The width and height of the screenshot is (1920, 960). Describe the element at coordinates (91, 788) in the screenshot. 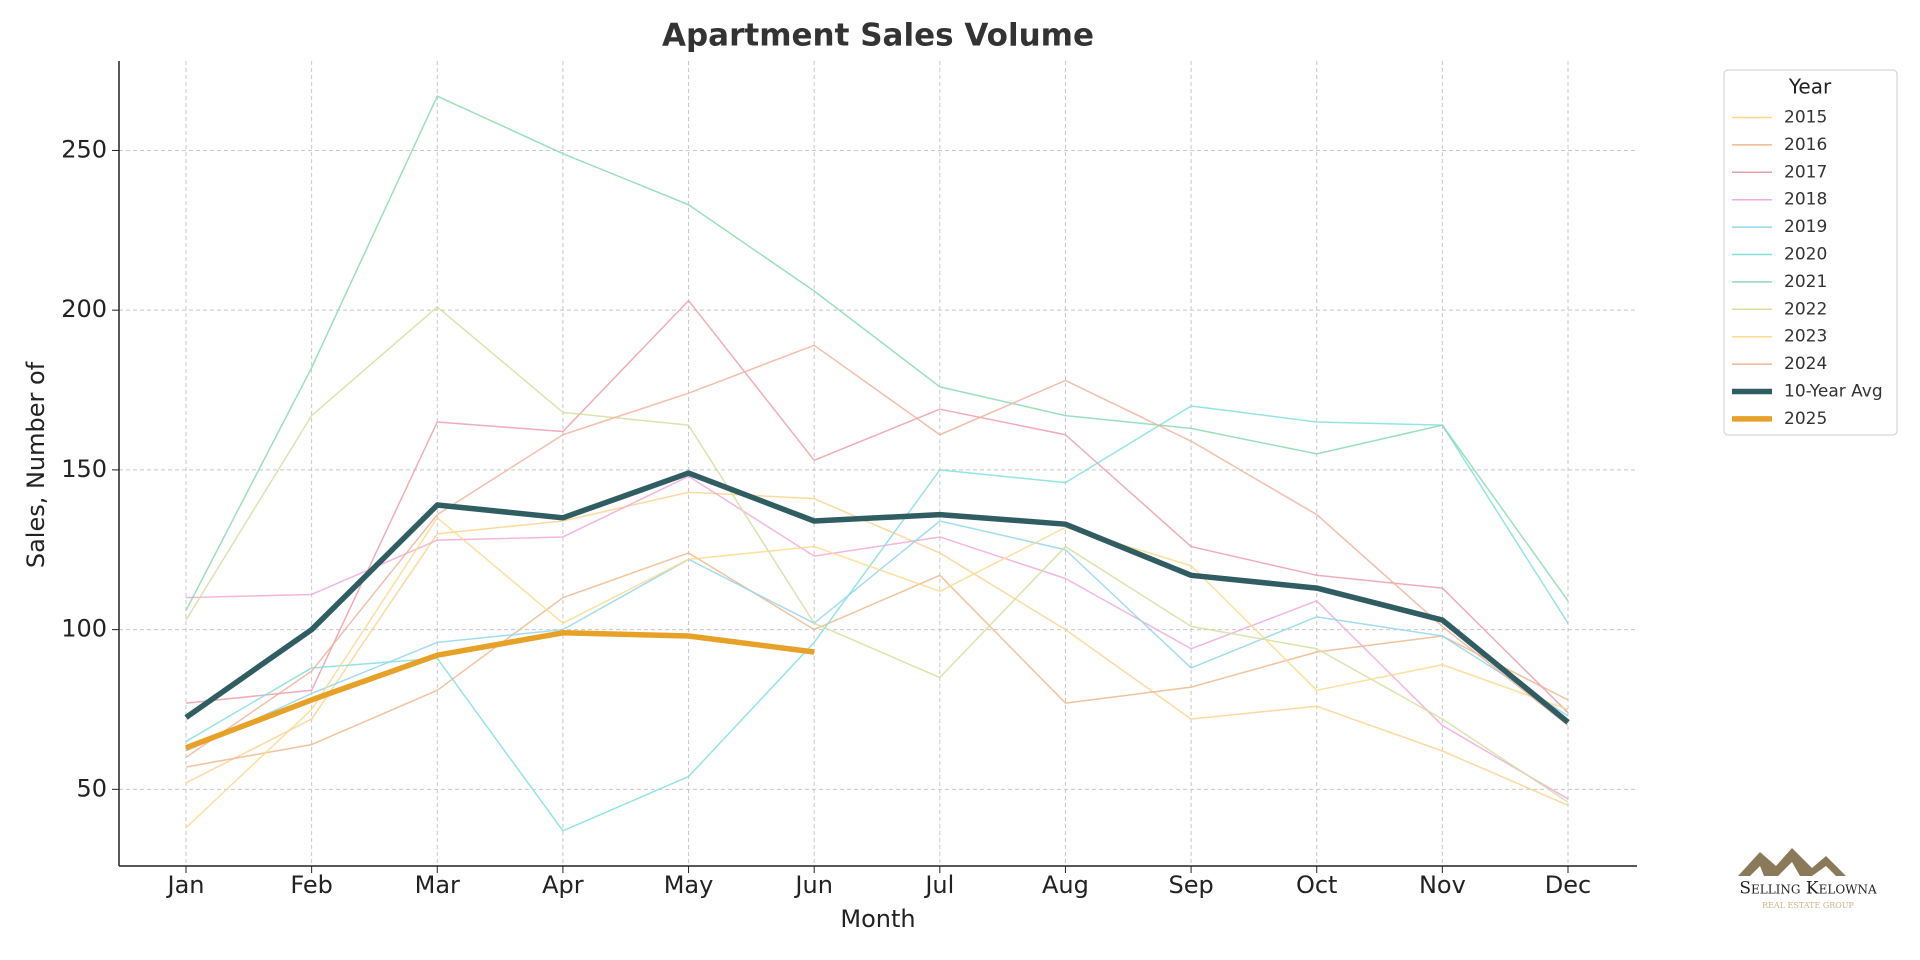

I see `y-tick-label: 50` at that location.